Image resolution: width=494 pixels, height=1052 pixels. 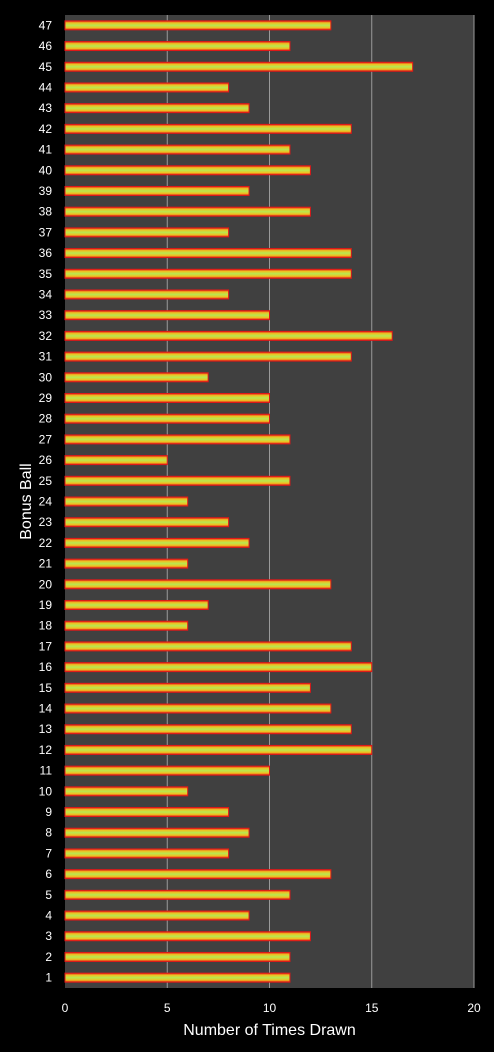 What do you see at coordinates (167, 1008) in the screenshot?
I see `x-tick-label: 5` at bounding box center [167, 1008].